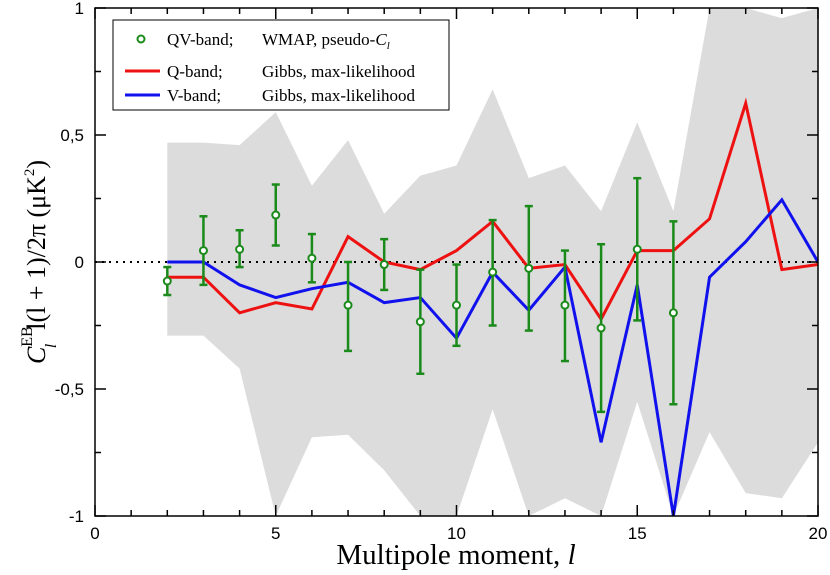 The height and width of the screenshot is (575, 830). Describe the element at coordinates (39, 262) in the screenshot. I see `y-axis-title: CEB ll(l + 1)/2π (μK2)` at that location.